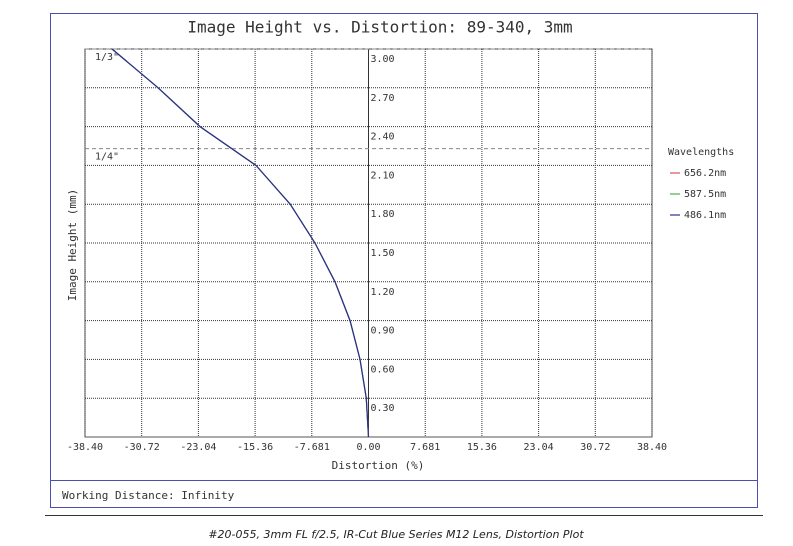  What do you see at coordinates (142, 447) in the screenshot?
I see `x-tick-label: -30.72` at bounding box center [142, 447].